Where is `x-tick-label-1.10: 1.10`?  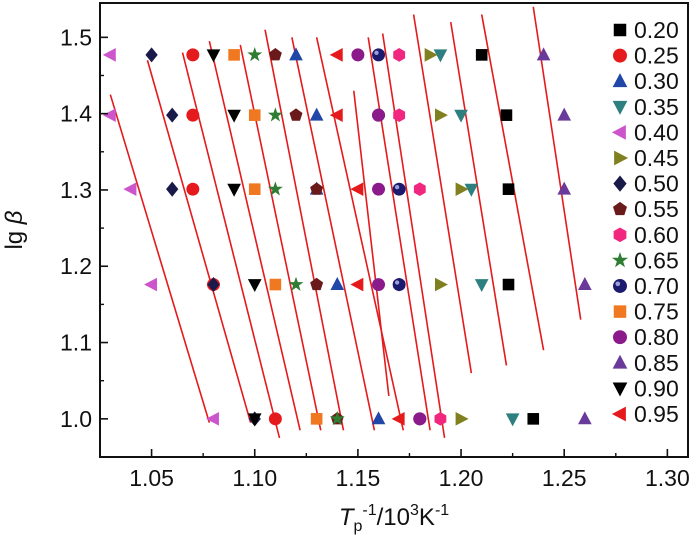 x-tick-label-1.10: 1.10 is located at coordinates (254, 478).